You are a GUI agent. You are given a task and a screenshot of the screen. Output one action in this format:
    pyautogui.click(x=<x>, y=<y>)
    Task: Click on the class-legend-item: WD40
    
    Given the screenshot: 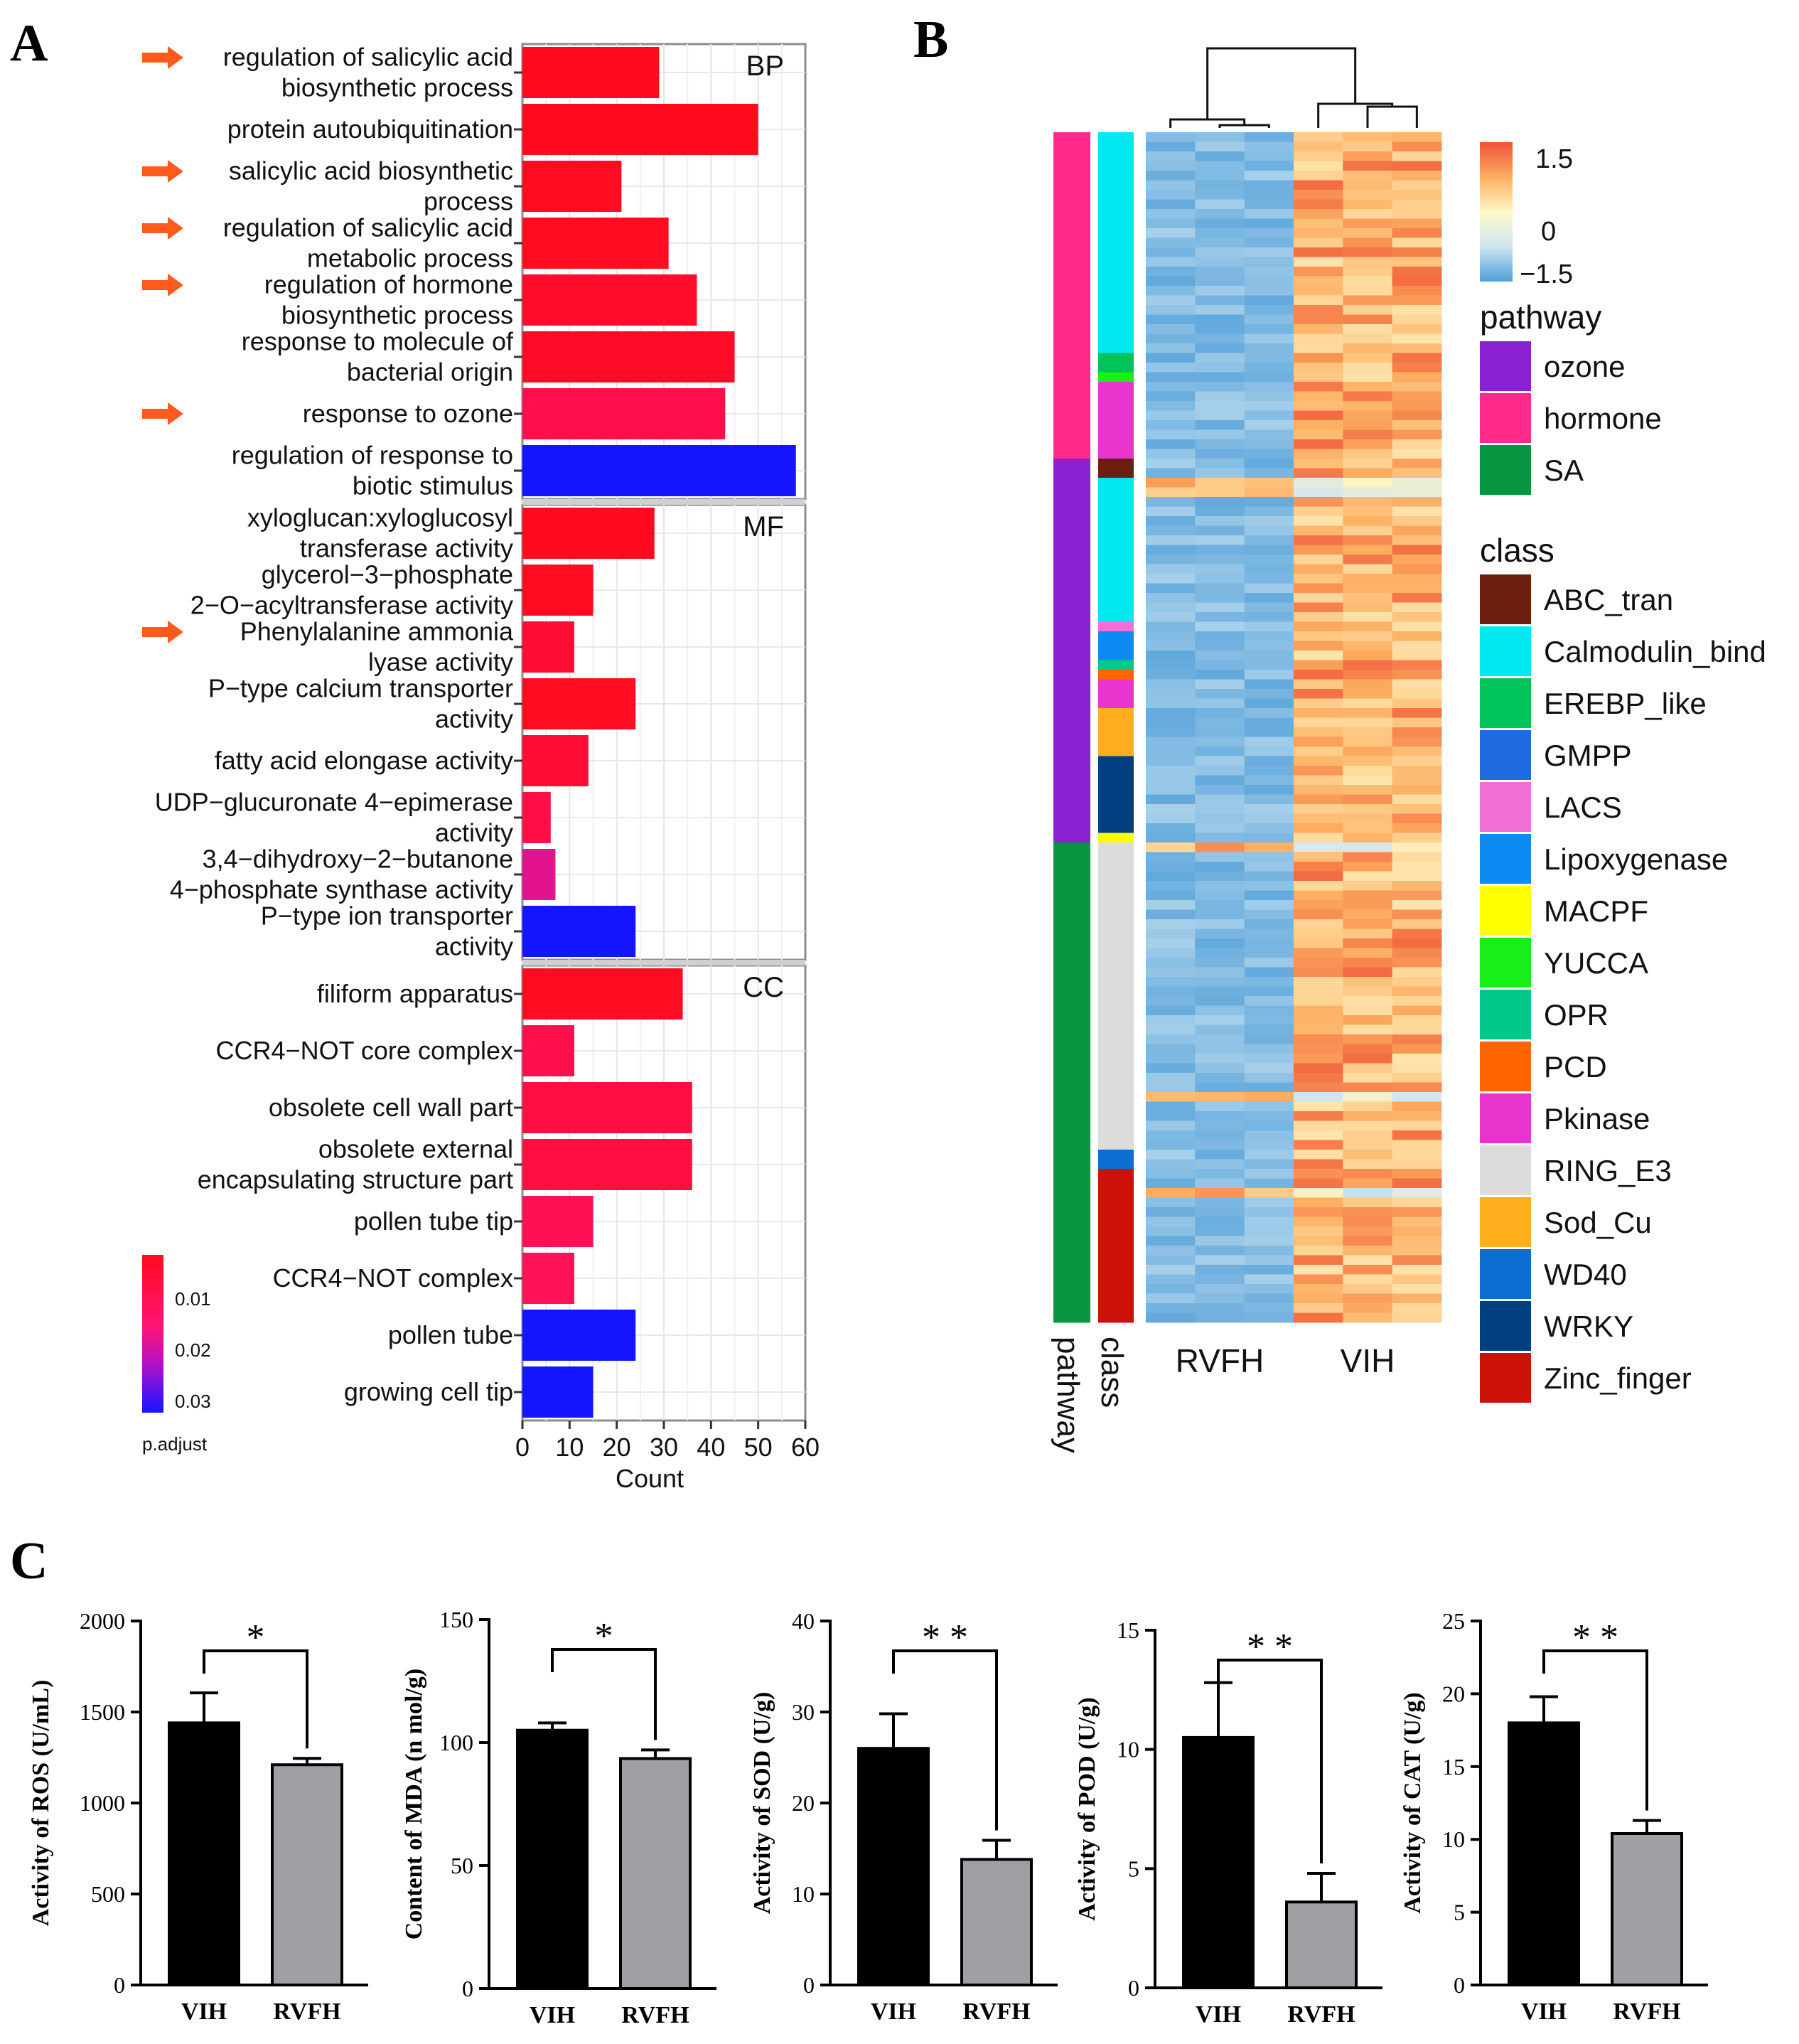 What is the action you would take?
    pyautogui.click(x=1585, y=1274)
    